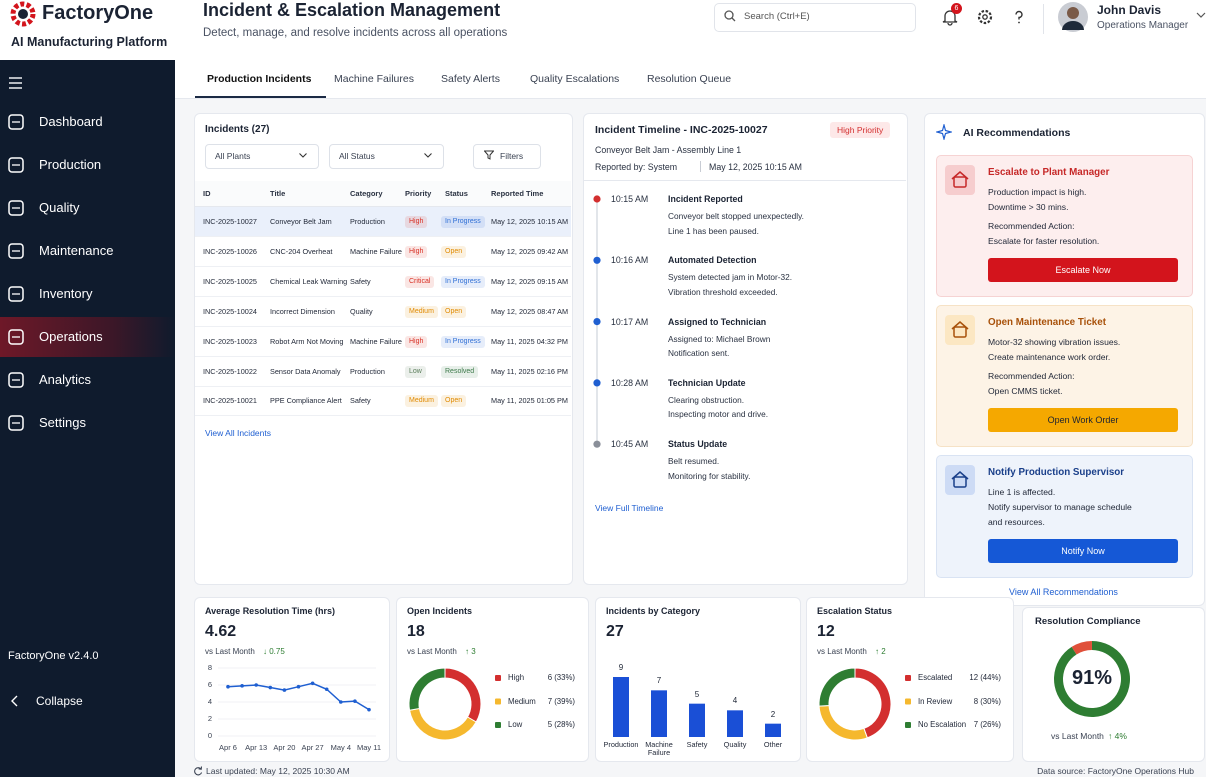 The height and width of the screenshot is (777, 1206). What do you see at coordinates (59, 207) in the screenshot?
I see `nav-item: Quality` at bounding box center [59, 207].